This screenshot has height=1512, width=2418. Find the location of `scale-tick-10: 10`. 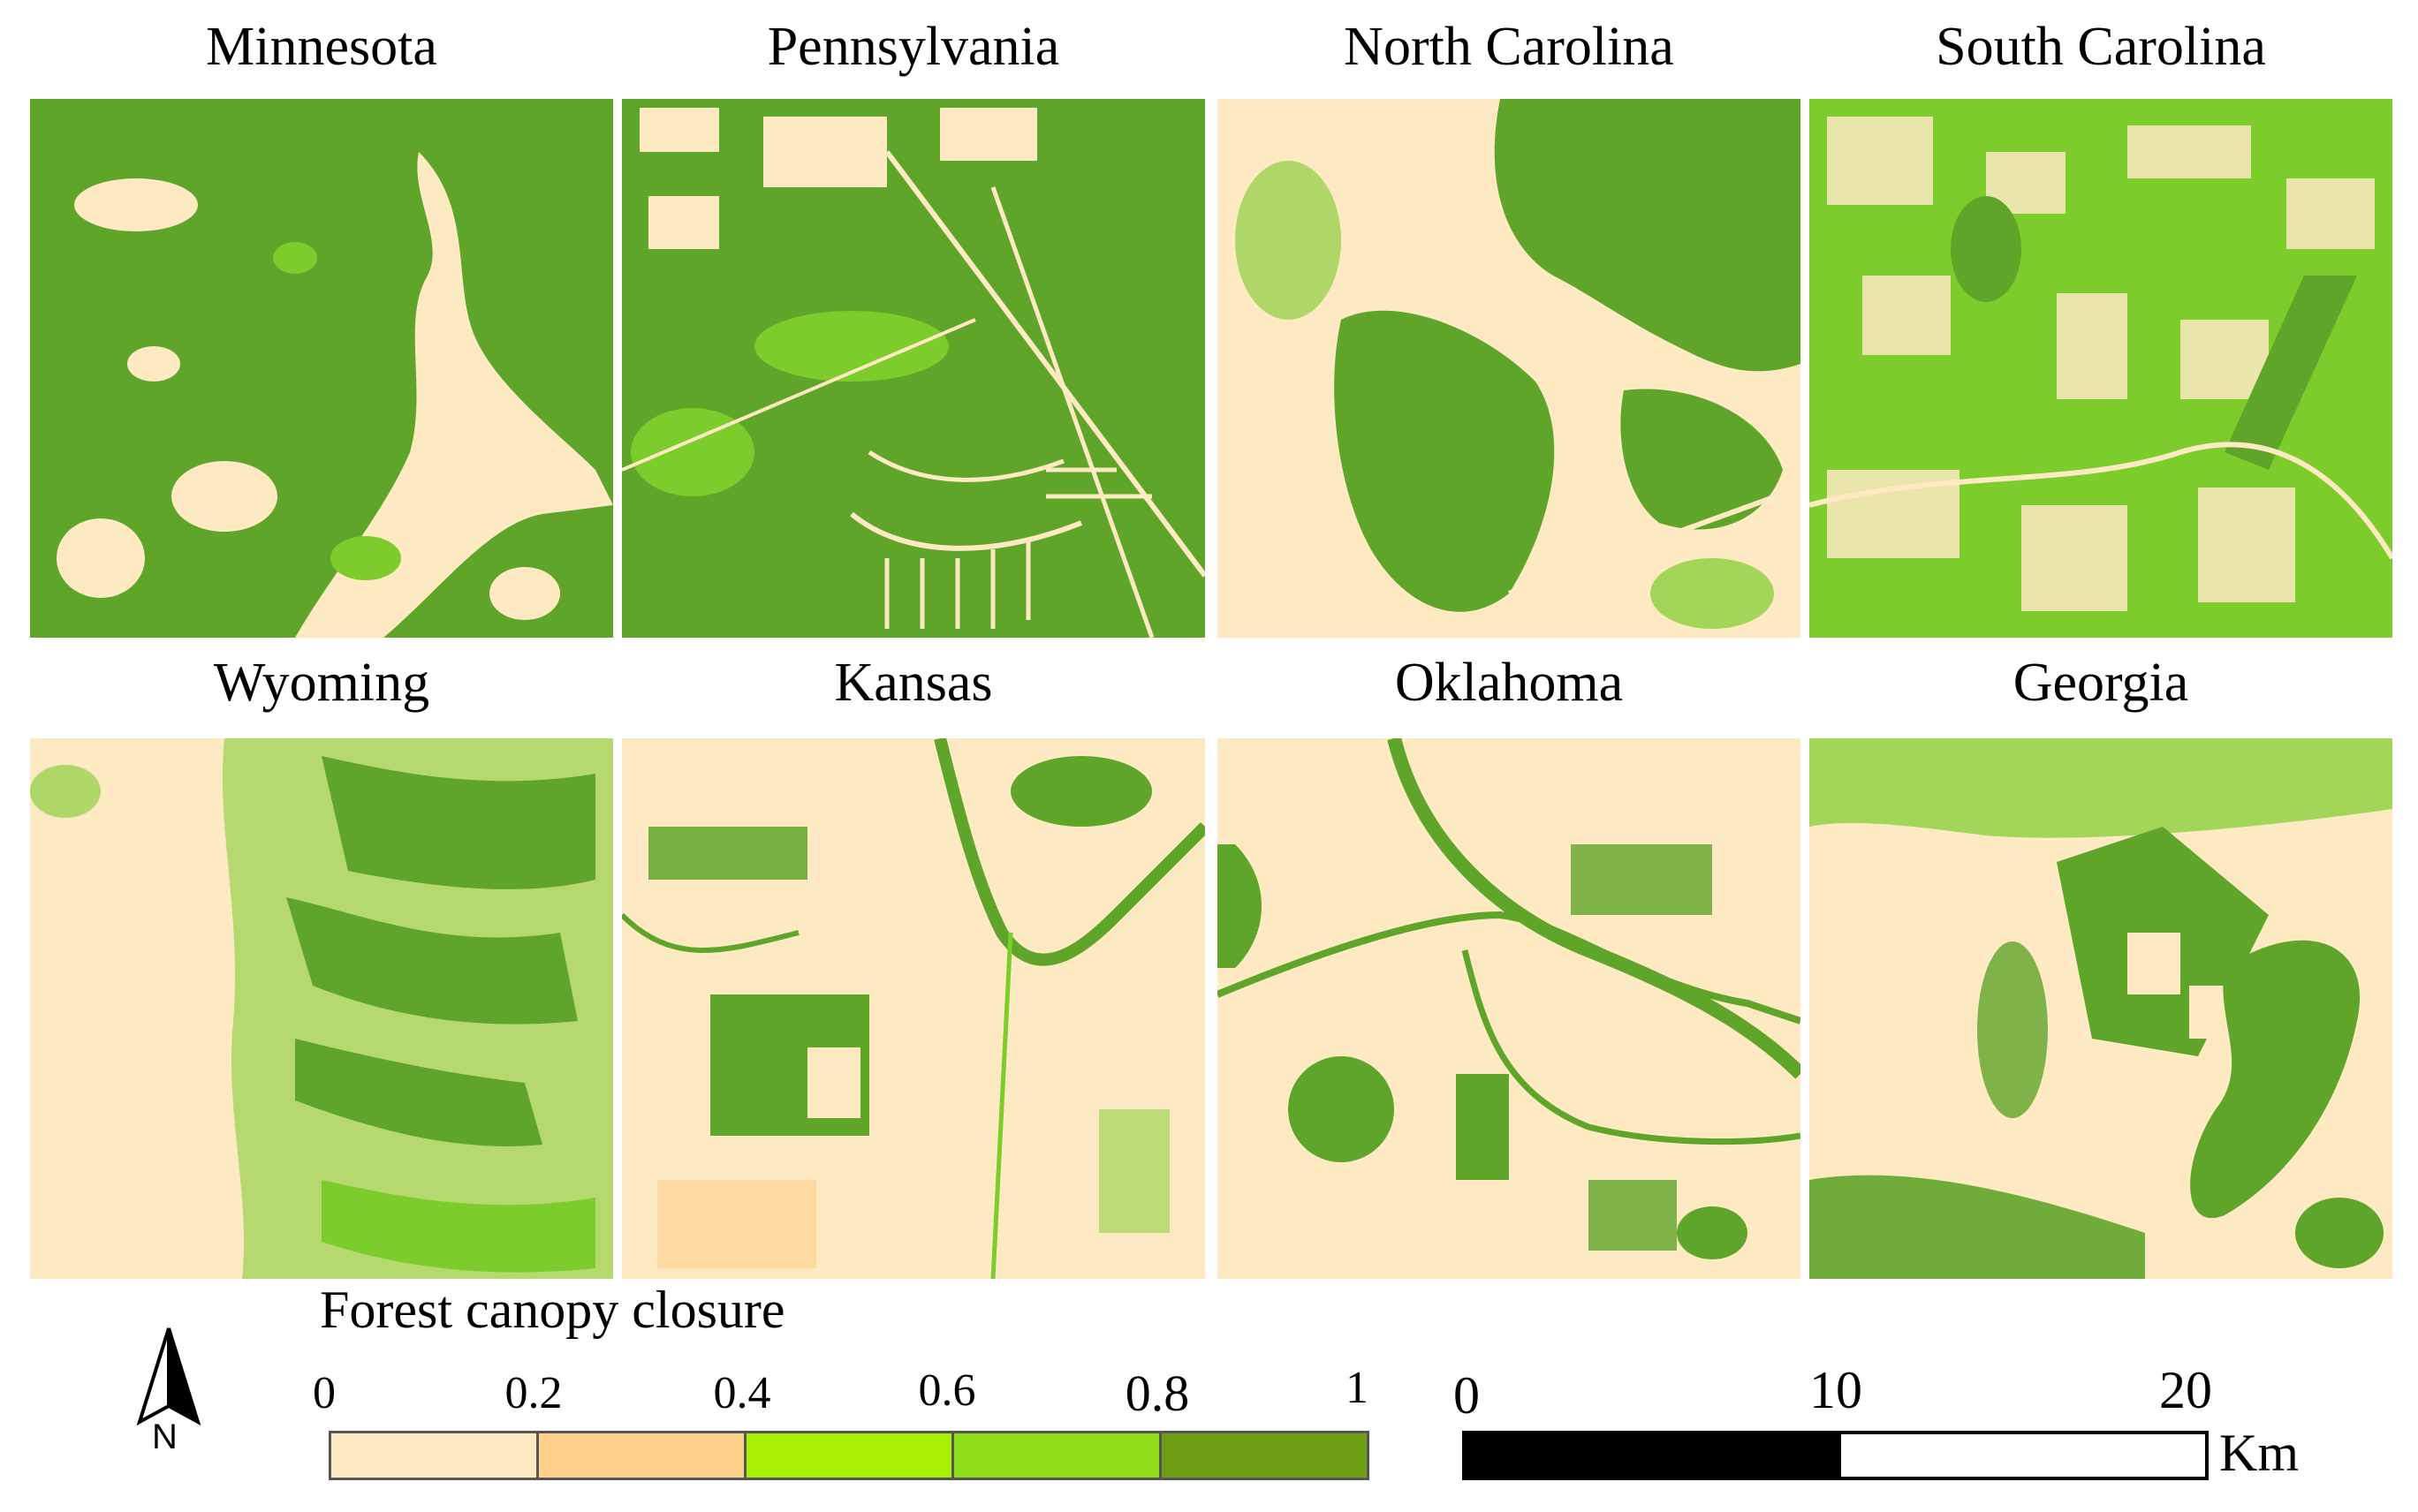

scale-tick-10: 10 is located at coordinates (1836, 1390).